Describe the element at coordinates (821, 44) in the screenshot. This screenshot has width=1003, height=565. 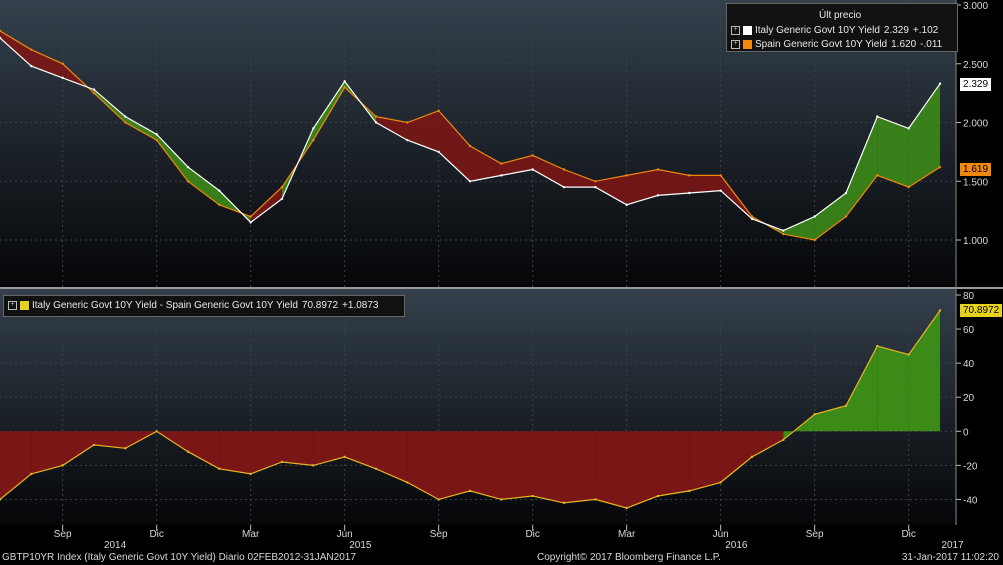
I see `legend-spain-name: Spain Generic Govt 10Y Yield` at that location.